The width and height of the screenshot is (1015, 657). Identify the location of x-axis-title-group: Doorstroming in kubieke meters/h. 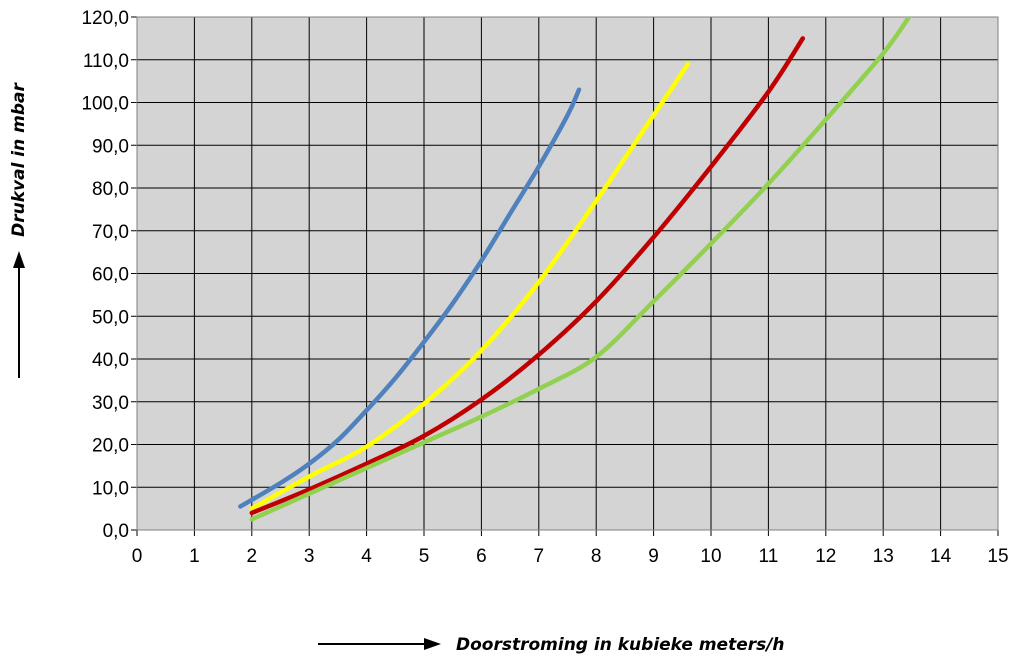
(551, 645).